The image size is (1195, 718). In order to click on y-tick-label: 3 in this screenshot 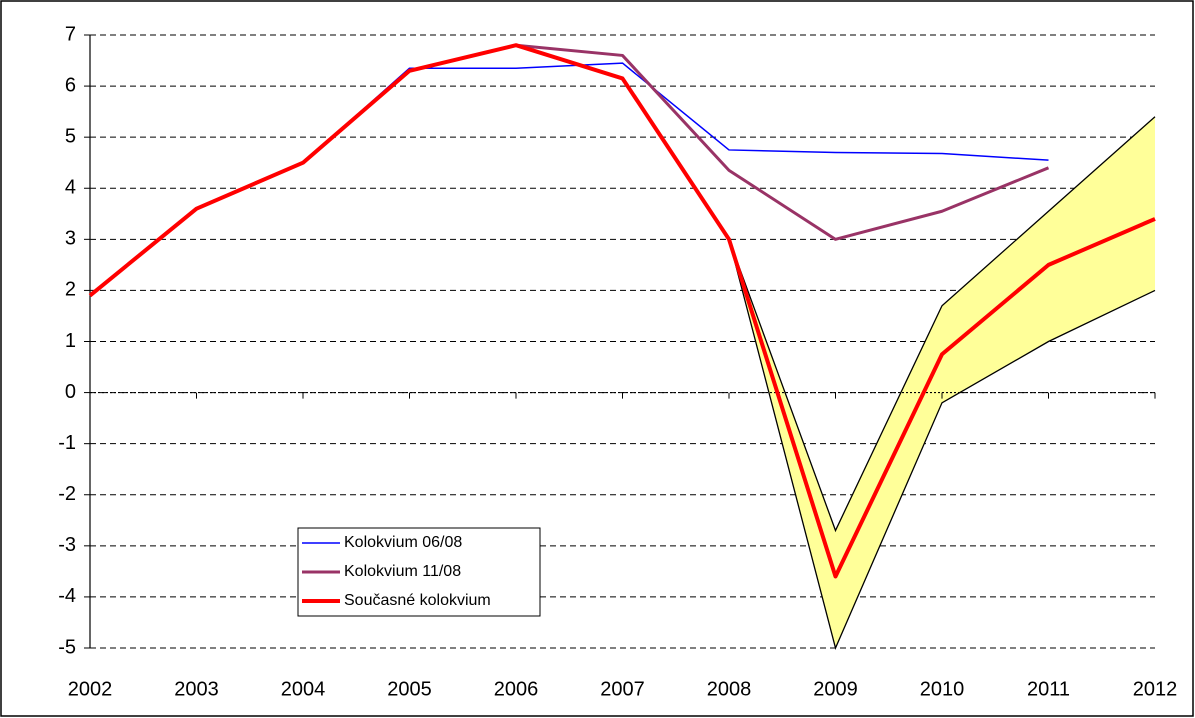, I will do `click(70, 239)`.